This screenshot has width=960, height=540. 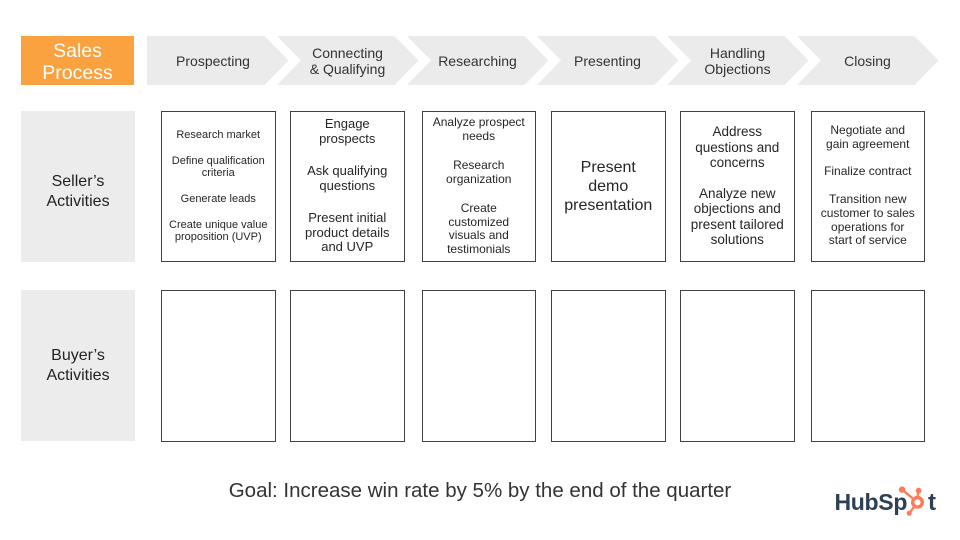 What do you see at coordinates (871, 502) in the screenshot?
I see `svg-text: HubSp` at bounding box center [871, 502].